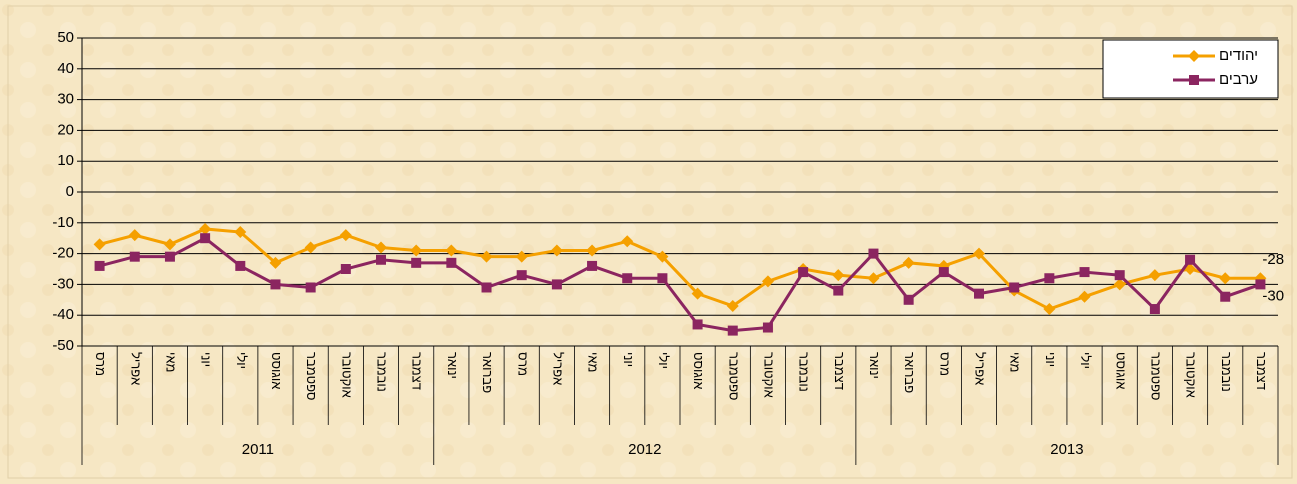  I want to click on y-tick-label: 0, so click(70, 191).